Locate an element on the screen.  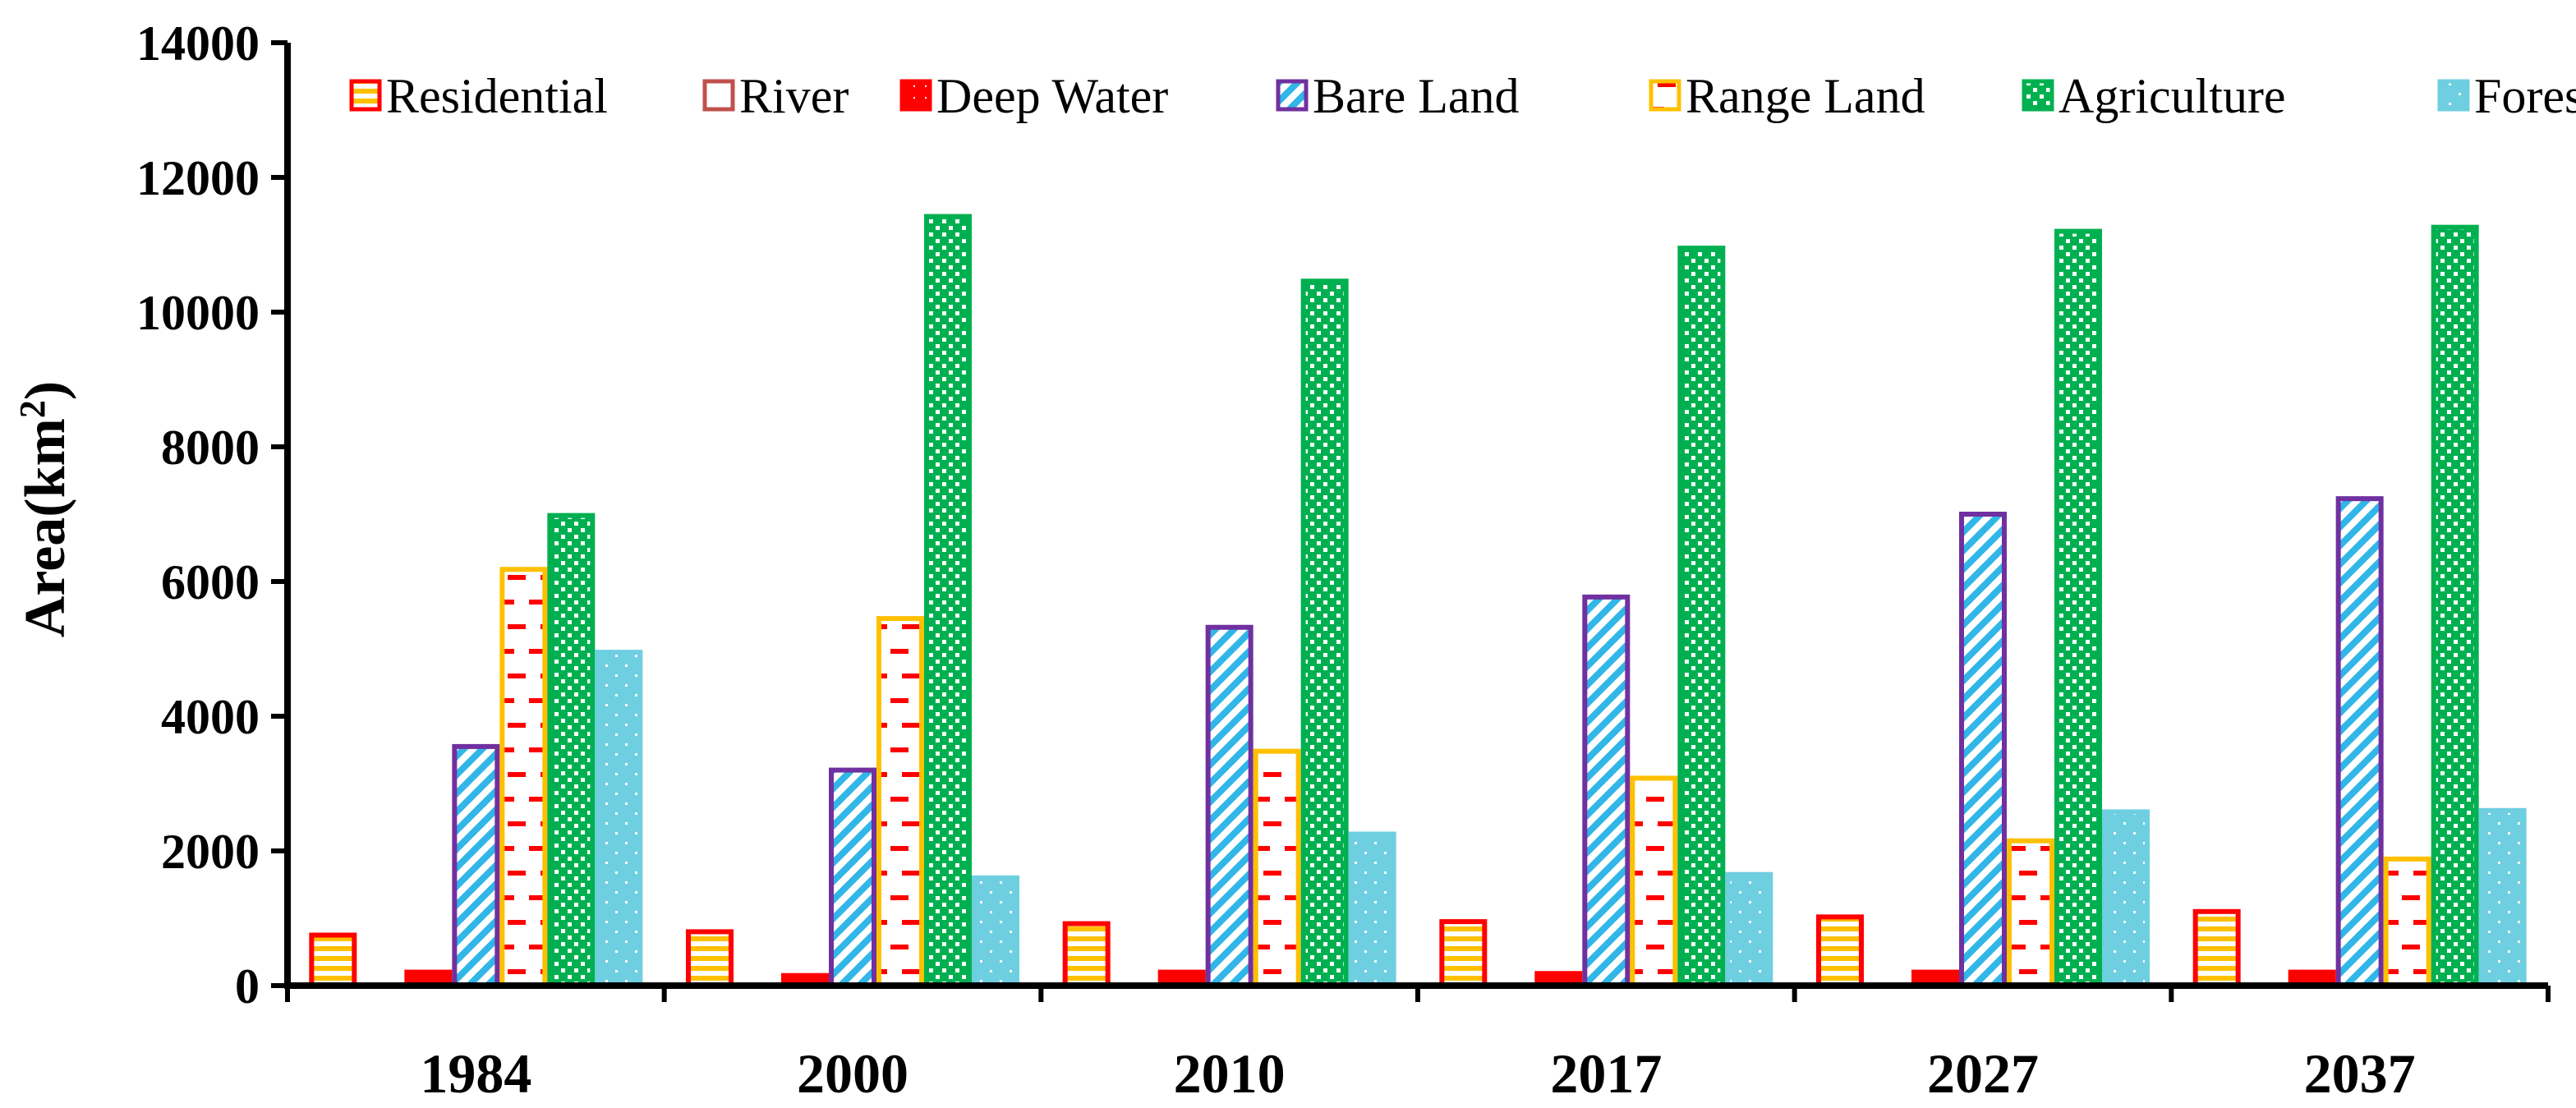
bar-residential-2000 is located at coordinates (710, 959).